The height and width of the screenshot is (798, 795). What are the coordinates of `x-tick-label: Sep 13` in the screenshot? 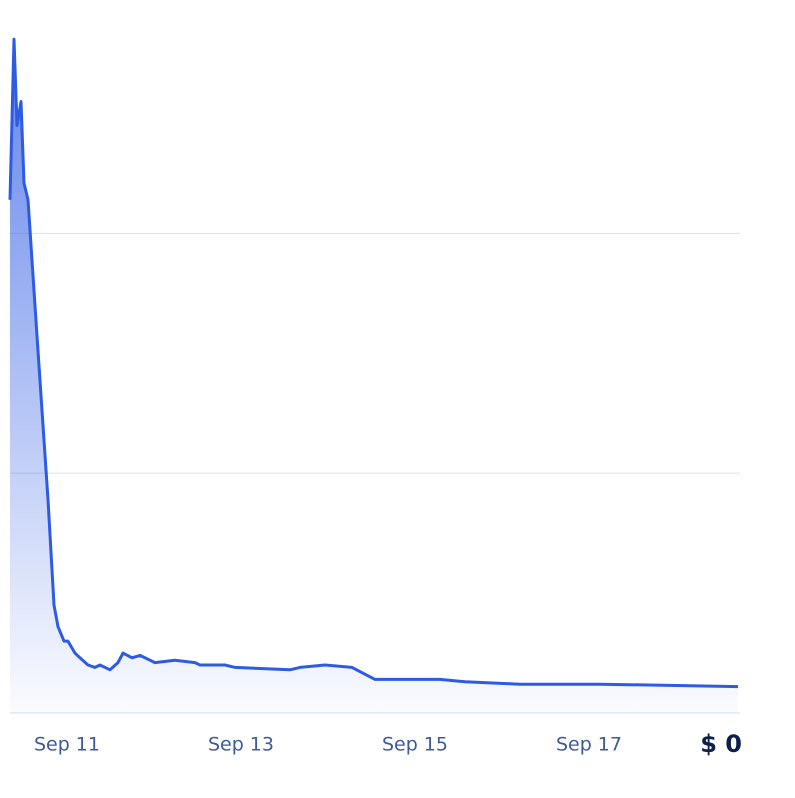 It's located at (241, 745).